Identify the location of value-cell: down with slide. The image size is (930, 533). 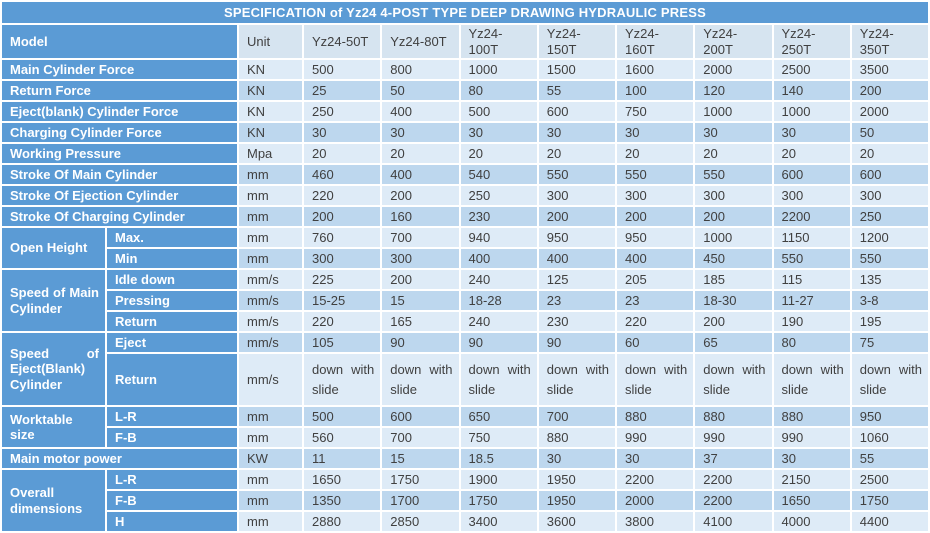
(420, 380).